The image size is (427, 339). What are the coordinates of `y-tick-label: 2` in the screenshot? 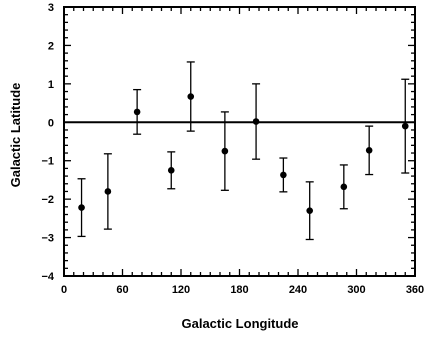 It's located at (51, 46).